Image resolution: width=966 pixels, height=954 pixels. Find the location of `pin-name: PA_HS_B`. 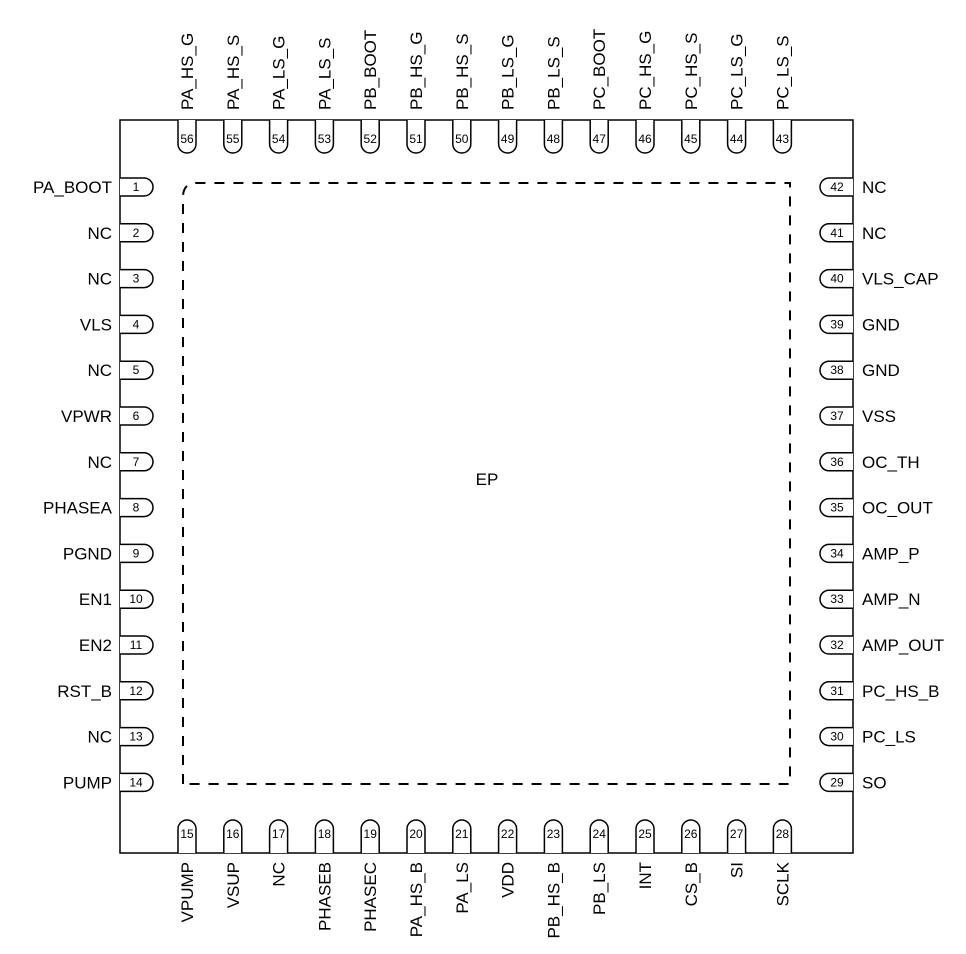

pin-name: PA_HS_B is located at coordinates (416, 899).